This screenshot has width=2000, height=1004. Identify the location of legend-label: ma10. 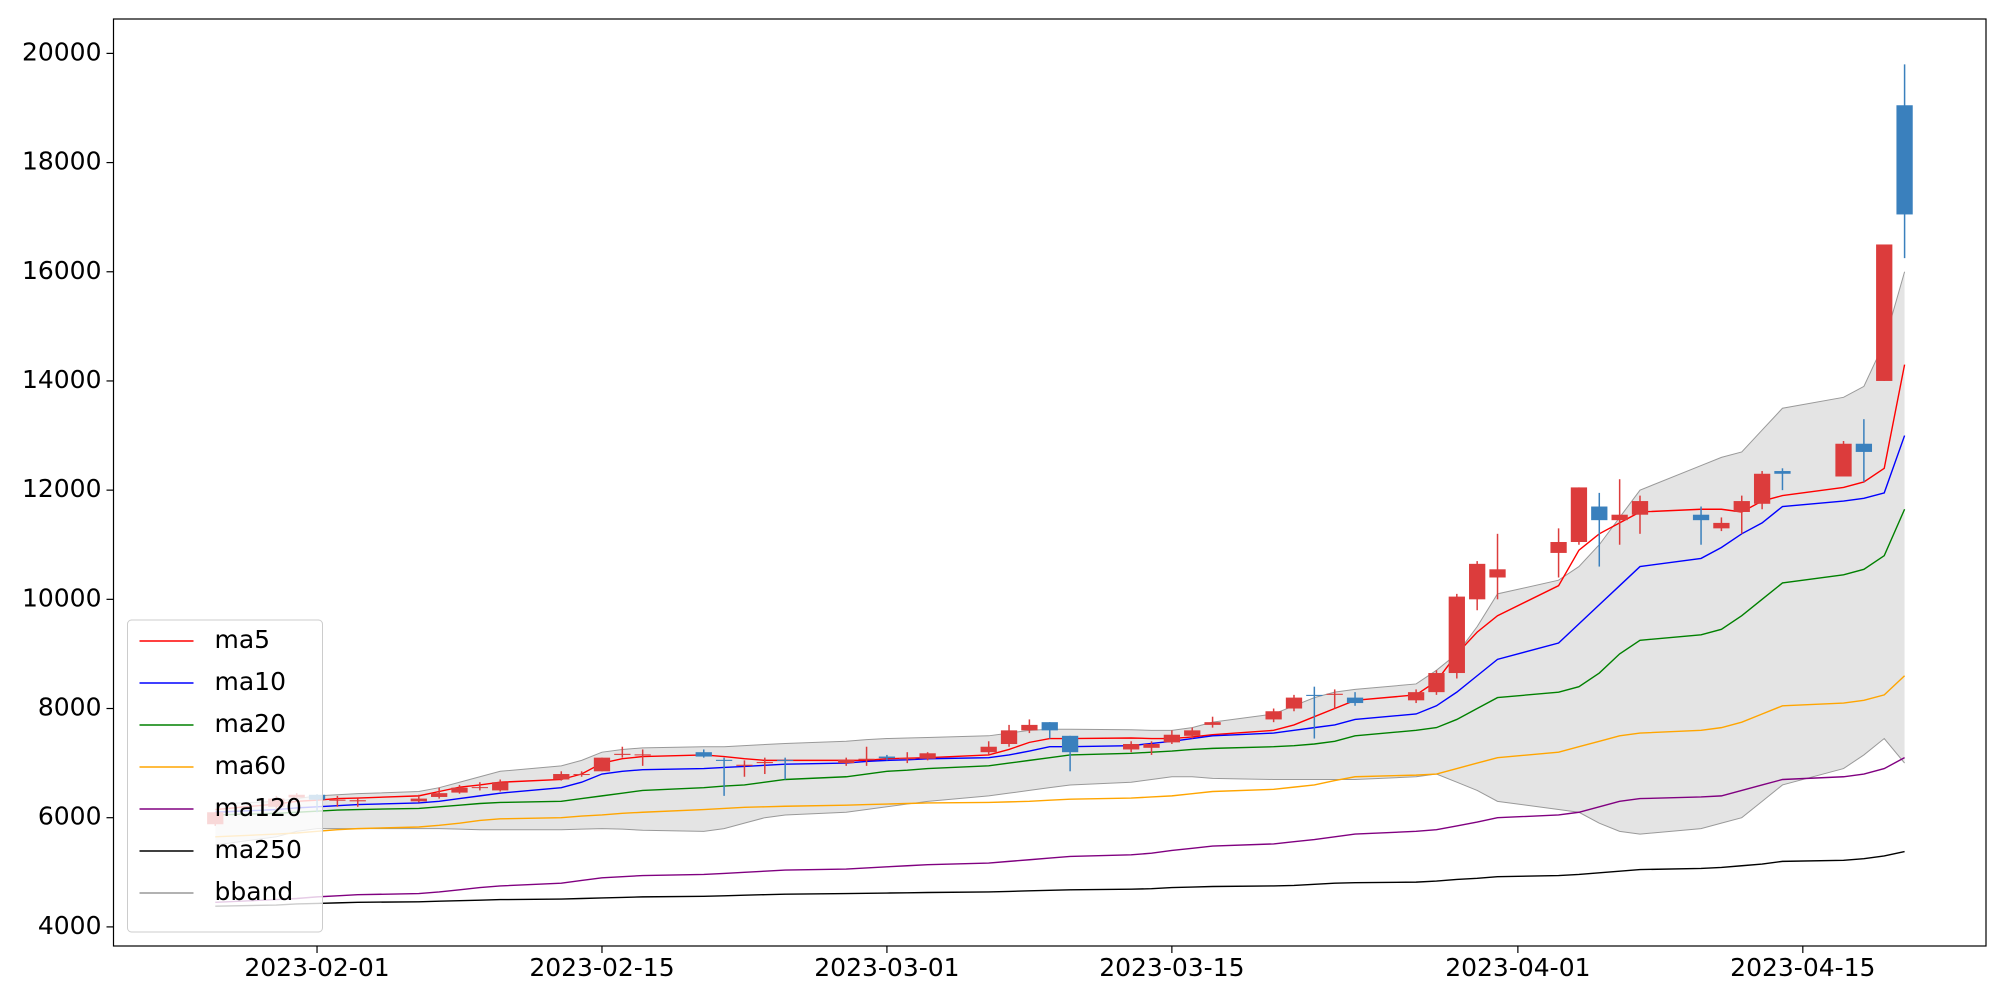
(250, 681).